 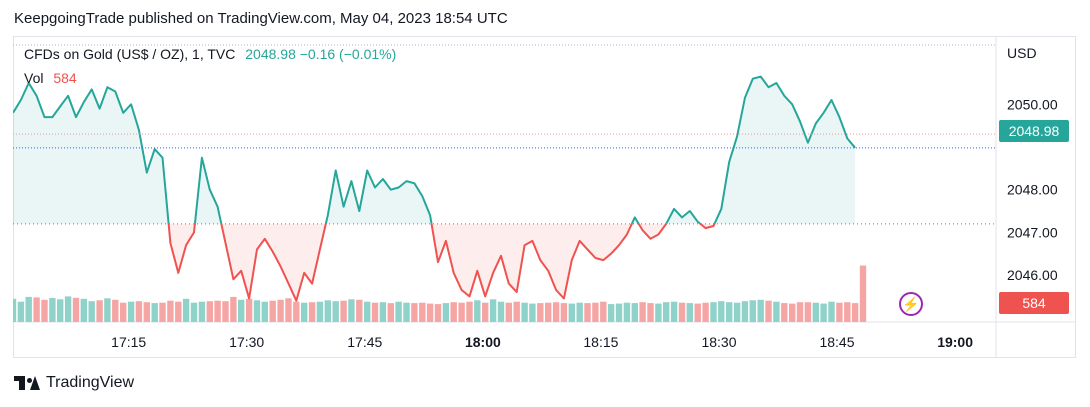 I want to click on tradingview-logo: TradingView, so click(x=74, y=383).